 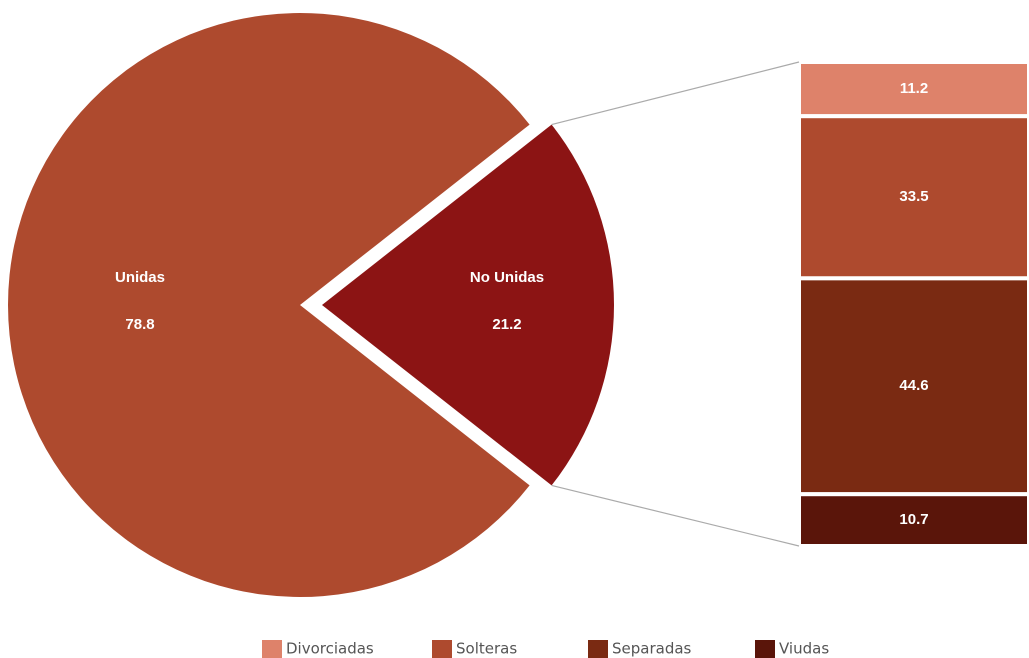 What do you see at coordinates (139, 324) in the screenshot?
I see `pie-value: 78.8` at bounding box center [139, 324].